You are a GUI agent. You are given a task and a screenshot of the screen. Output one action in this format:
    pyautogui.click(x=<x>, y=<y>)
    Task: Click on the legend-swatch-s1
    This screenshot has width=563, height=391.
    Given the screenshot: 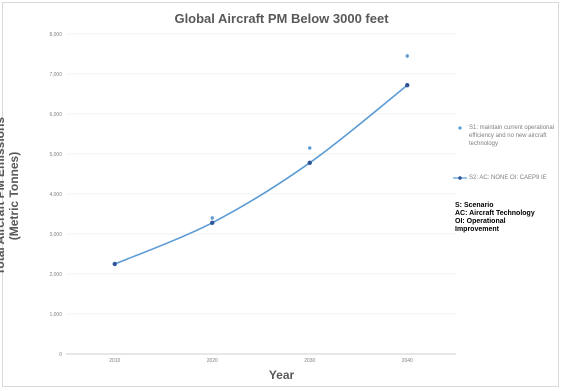 What is the action you would take?
    pyautogui.click(x=460, y=128)
    